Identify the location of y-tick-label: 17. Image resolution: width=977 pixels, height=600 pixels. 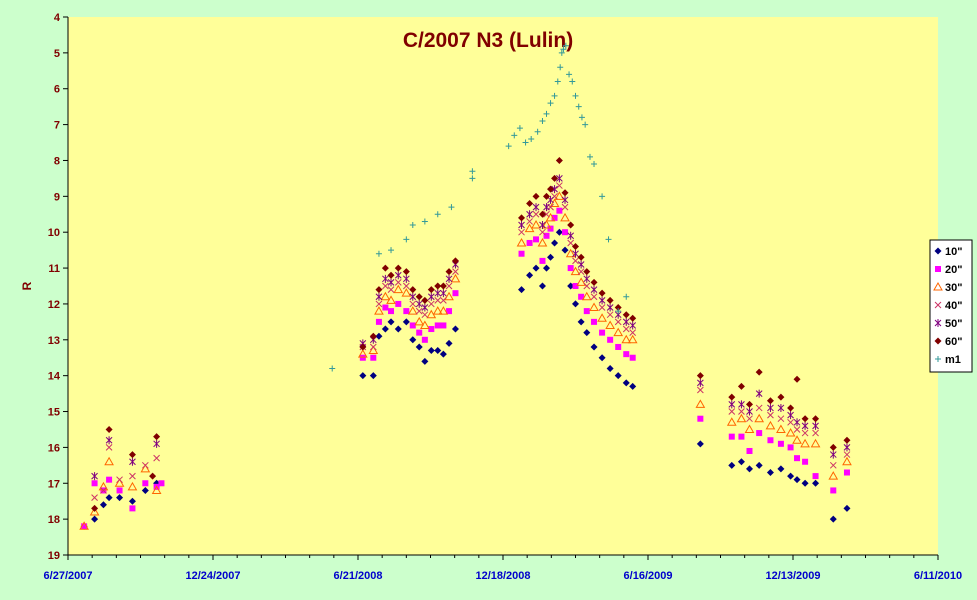
(54, 484).